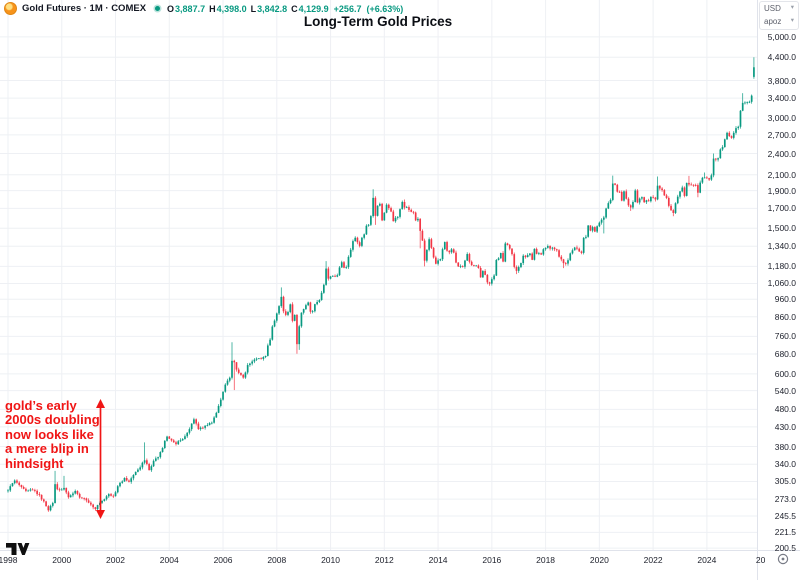 The image size is (800, 580). What do you see at coordinates (84, 8) in the screenshot?
I see `symbol-title: Gold Futures · 1M · COMEX` at bounding box center [84, 8].